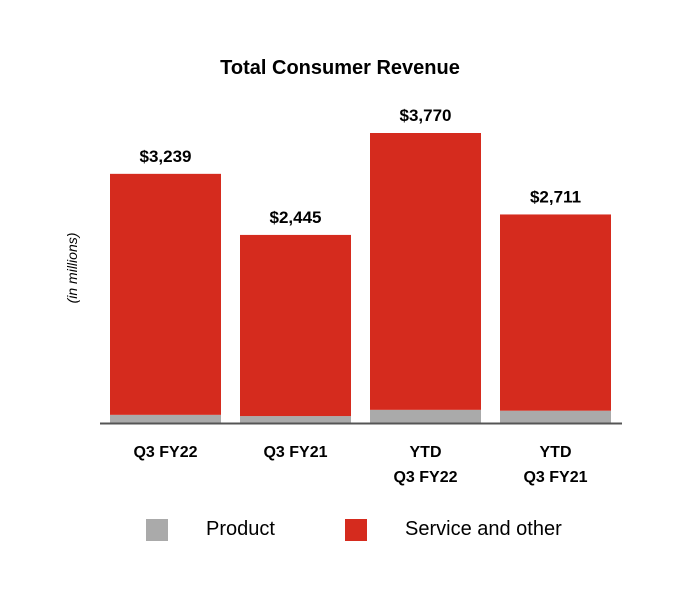 The height and width of the screenshot is (612, 680). What do you see at coordinates (295, 452) in the screenshot?
I see `x-tick-label-1: Q3 FY21` at bounding box center [295, 452].